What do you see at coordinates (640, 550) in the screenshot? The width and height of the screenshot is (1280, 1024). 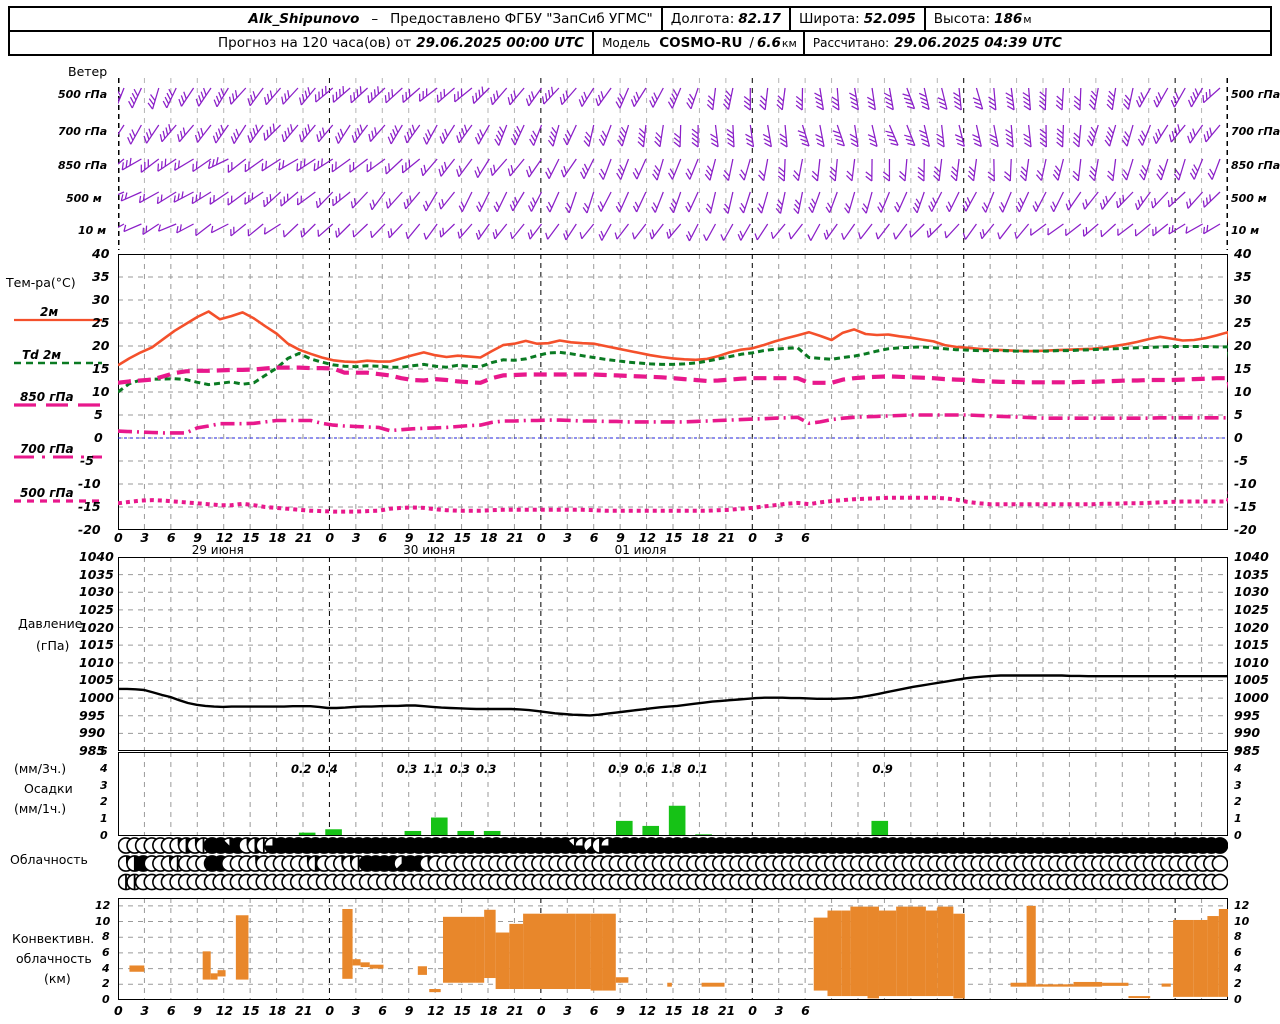 I see `day-label-2: 01 июля` at bounding box center [640, 550].